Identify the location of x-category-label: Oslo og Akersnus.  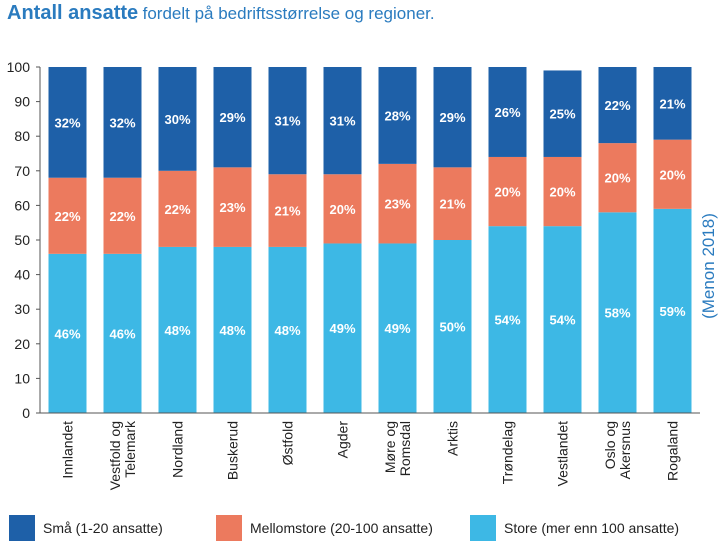
(617, 450).